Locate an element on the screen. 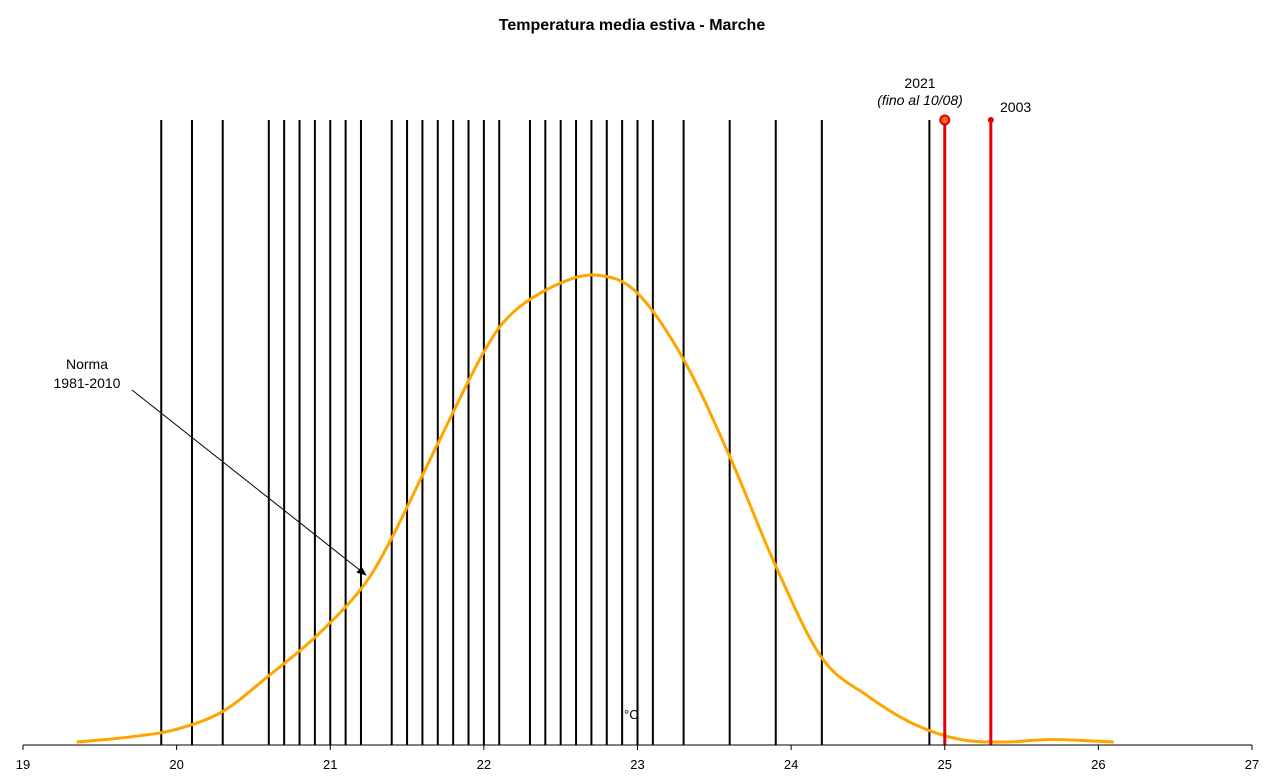  x-ticks: 19 20 21 22 23 24 25 26 27 is located at coordinates (637, 758).